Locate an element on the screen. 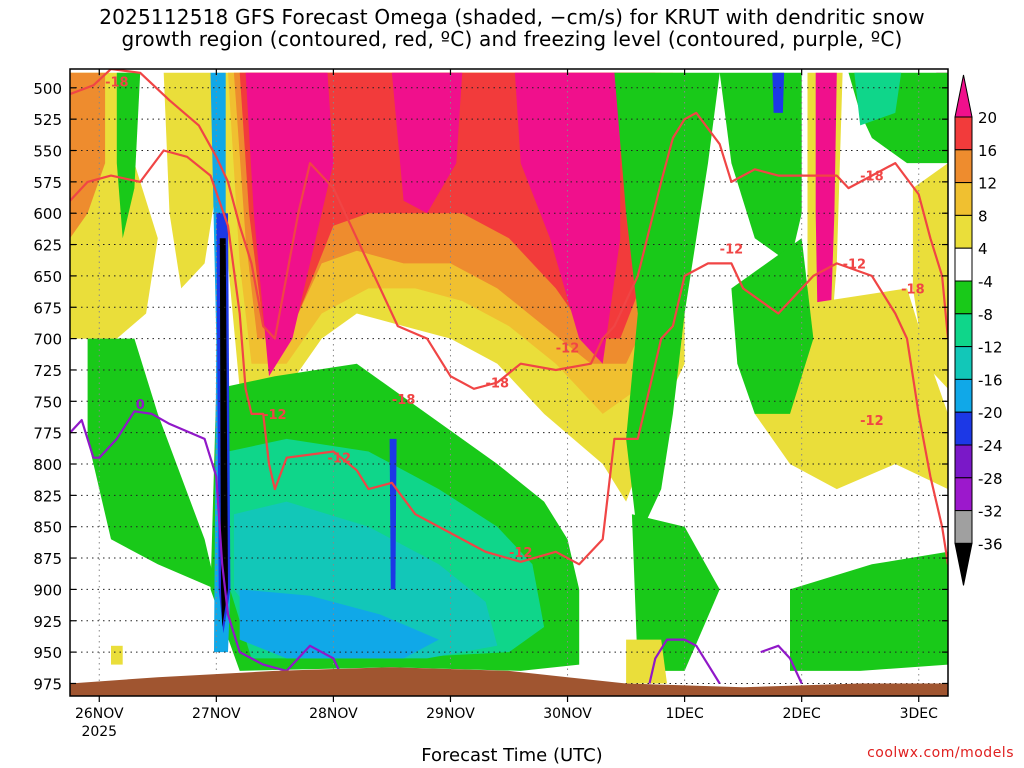  y-tick-label: 625 is located at coordinates (47, 246).